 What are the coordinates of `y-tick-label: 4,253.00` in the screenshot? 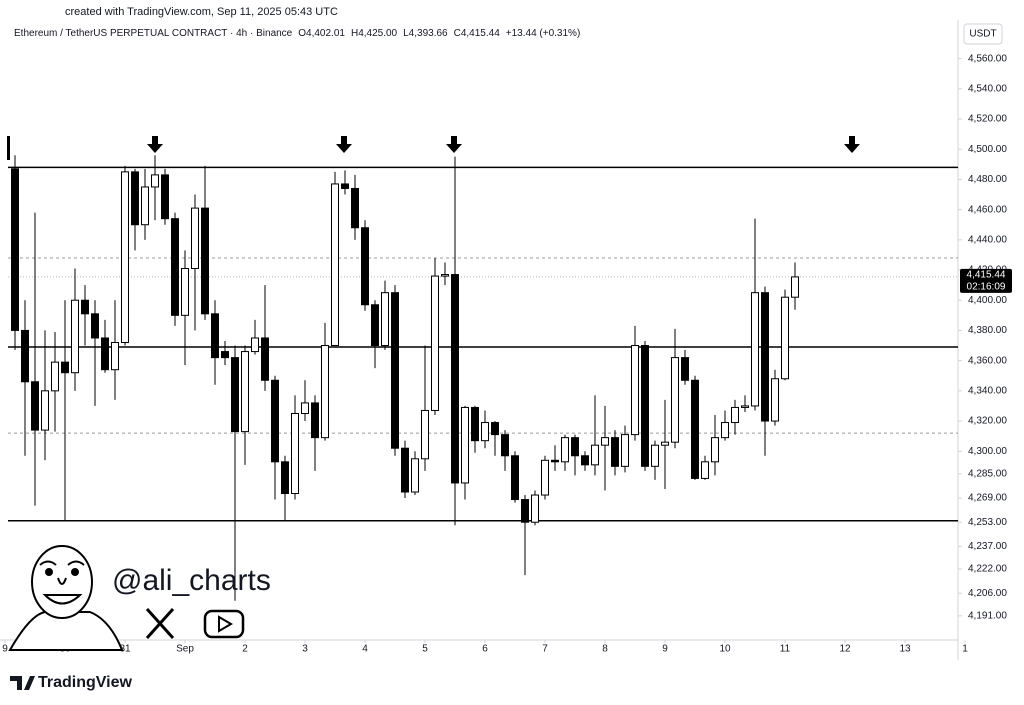 It's located at (987, 522).